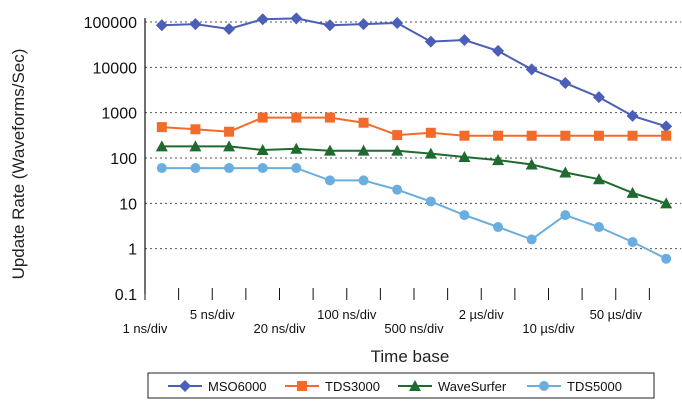 The image size is (682, 416). What do you see at coordinates (18, 164) in the screenshot?
I see `y-axis-label: Update Rate (Waveforms/Sec)` at bounding box center [18, 164].